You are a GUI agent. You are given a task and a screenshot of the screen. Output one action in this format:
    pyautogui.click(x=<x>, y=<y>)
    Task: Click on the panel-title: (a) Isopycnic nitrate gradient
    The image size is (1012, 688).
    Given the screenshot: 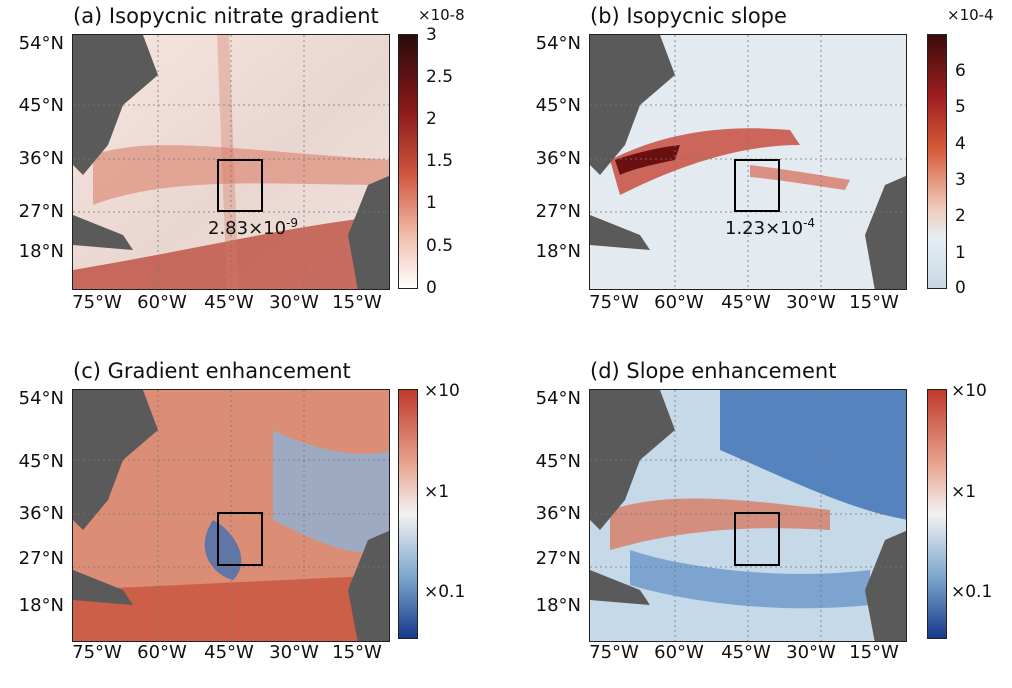 What is the action you would take?
    pyautogui.click(x=226, y=16)
    